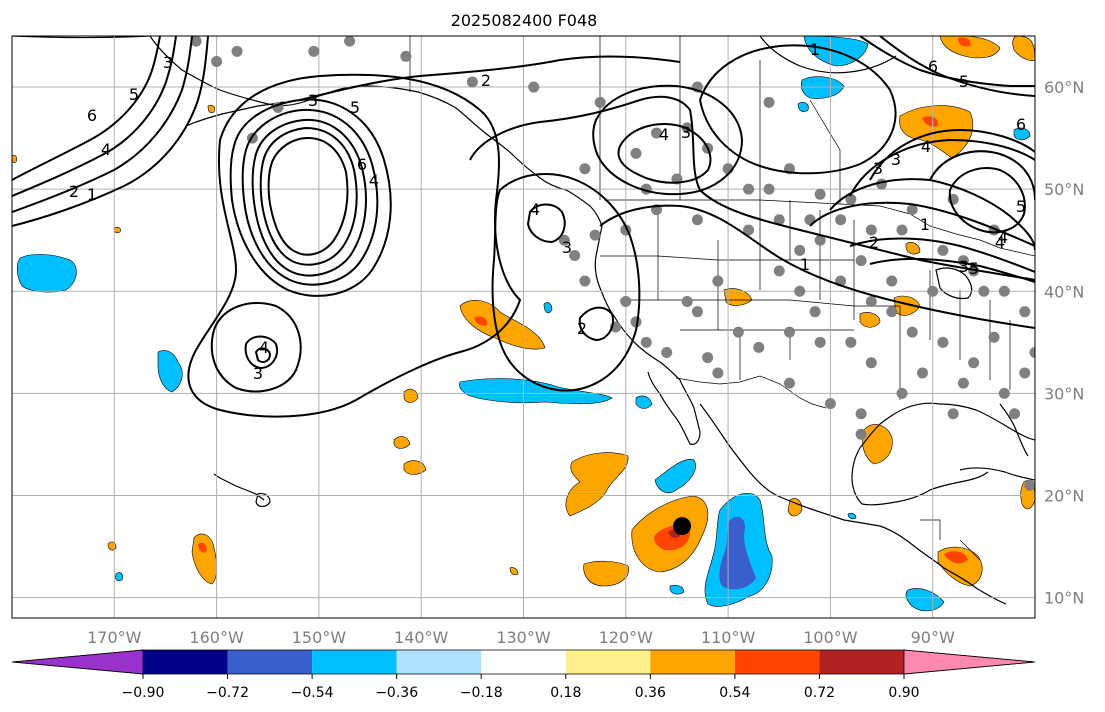  Describe the element at coordinates (997, 474) in the screenshot. I see `cuba` at that location.